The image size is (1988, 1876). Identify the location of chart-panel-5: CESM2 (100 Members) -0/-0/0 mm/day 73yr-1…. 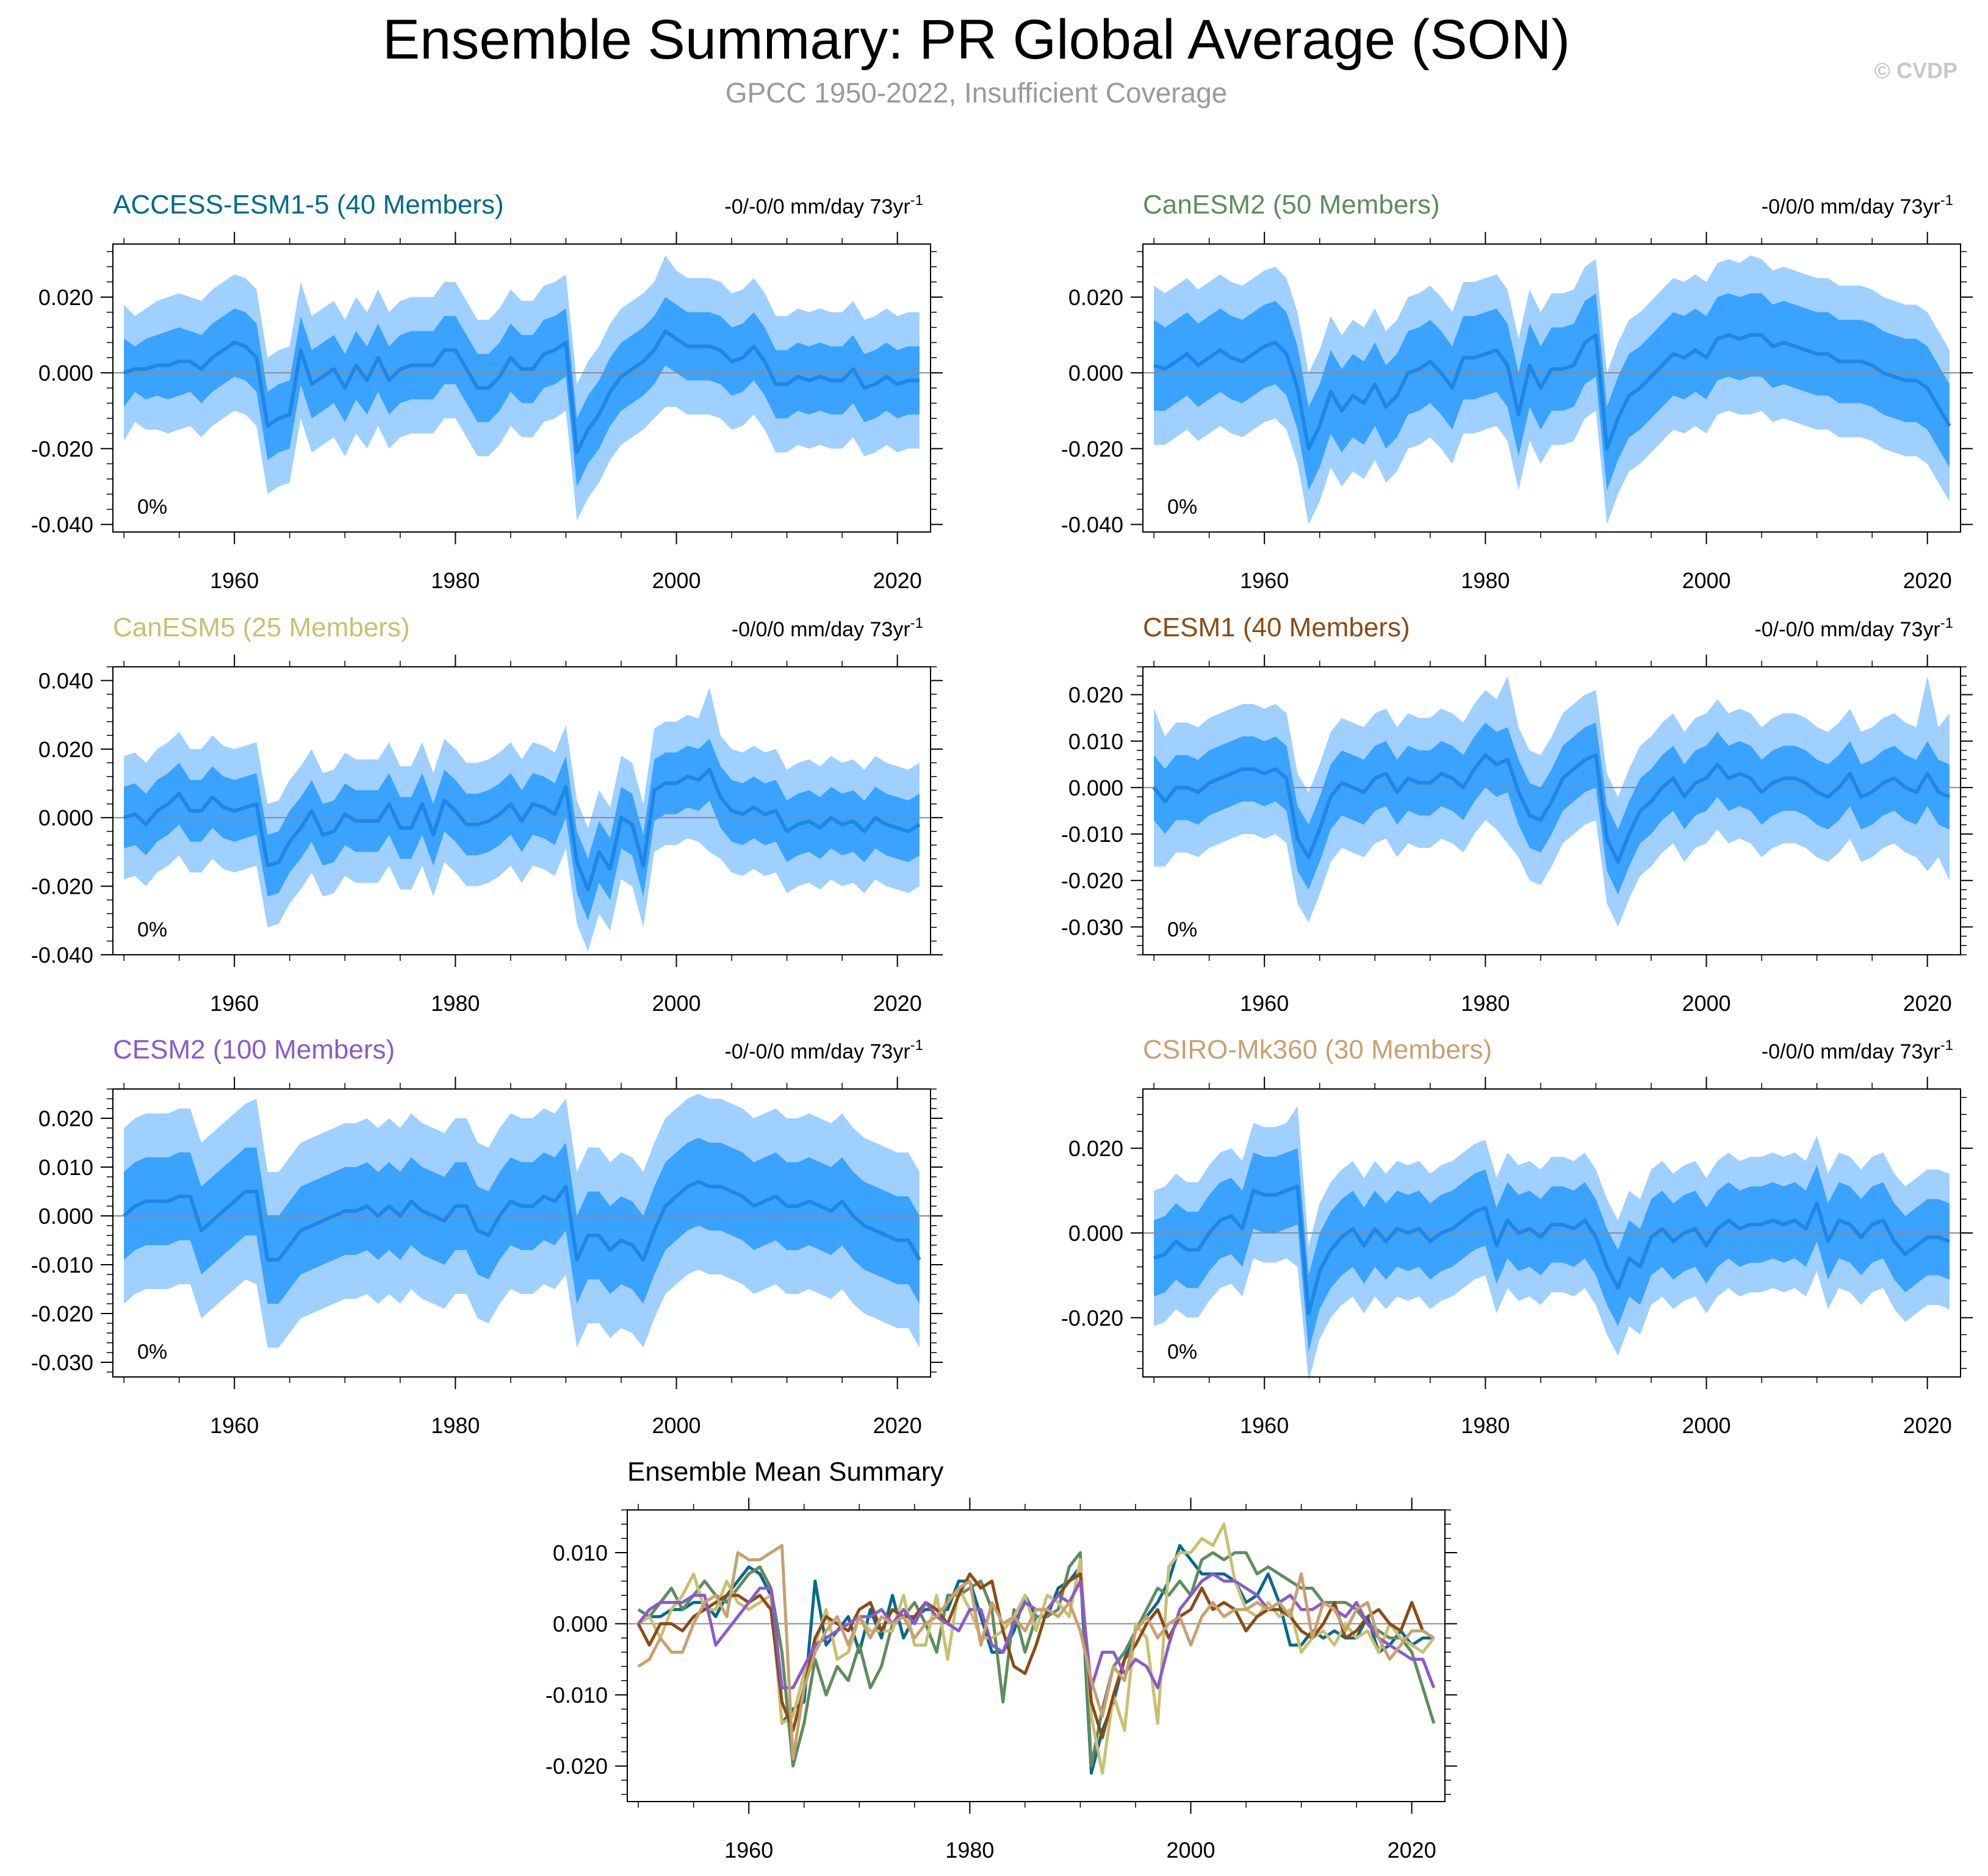
(487, 1237).